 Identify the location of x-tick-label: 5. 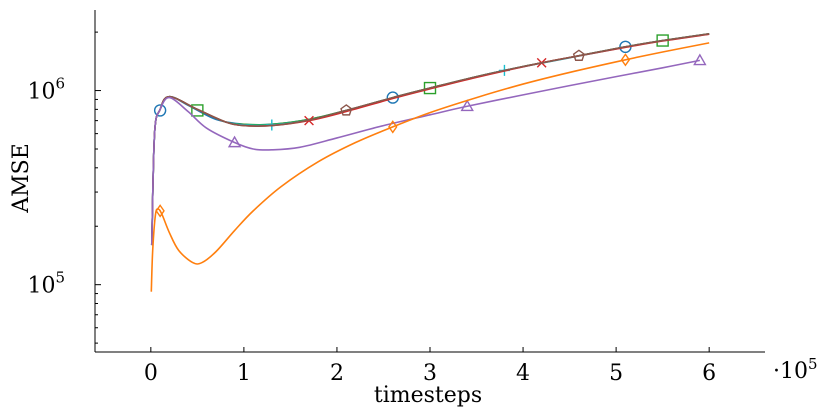
(616, 373).